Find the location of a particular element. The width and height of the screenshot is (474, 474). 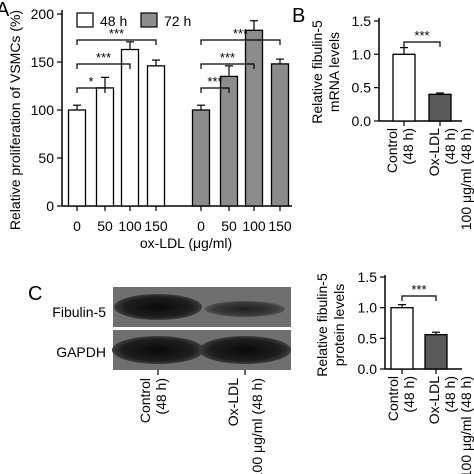

blot-xtick-control-time: (48 h) is located at coordinates (161, 396).